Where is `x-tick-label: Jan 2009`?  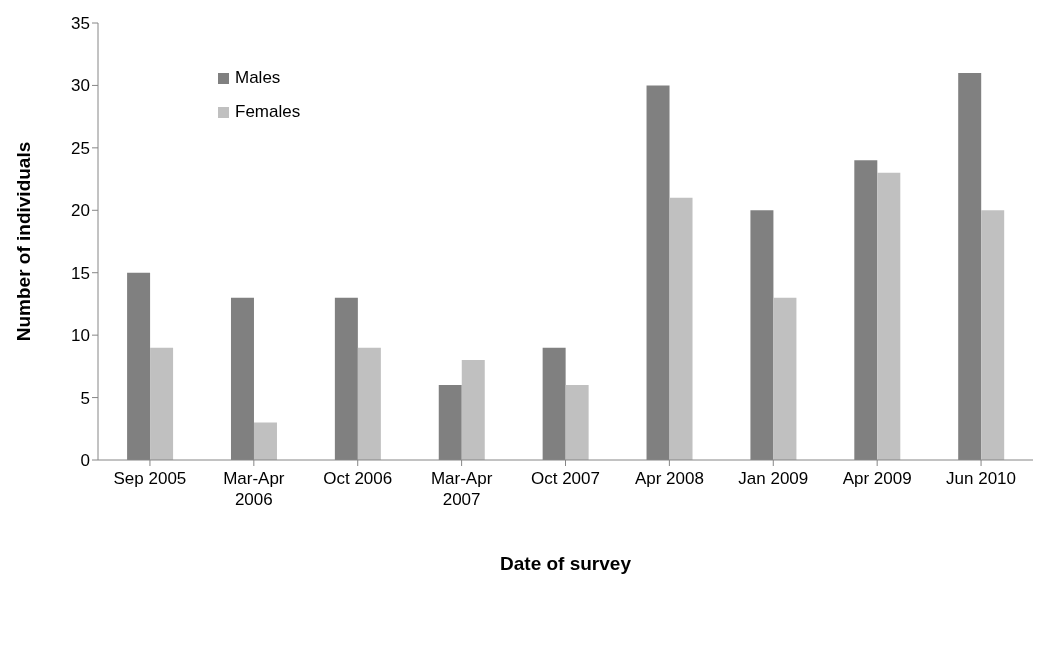 x-tick-label: Jan 2009 is located at coordinates (773, 478).